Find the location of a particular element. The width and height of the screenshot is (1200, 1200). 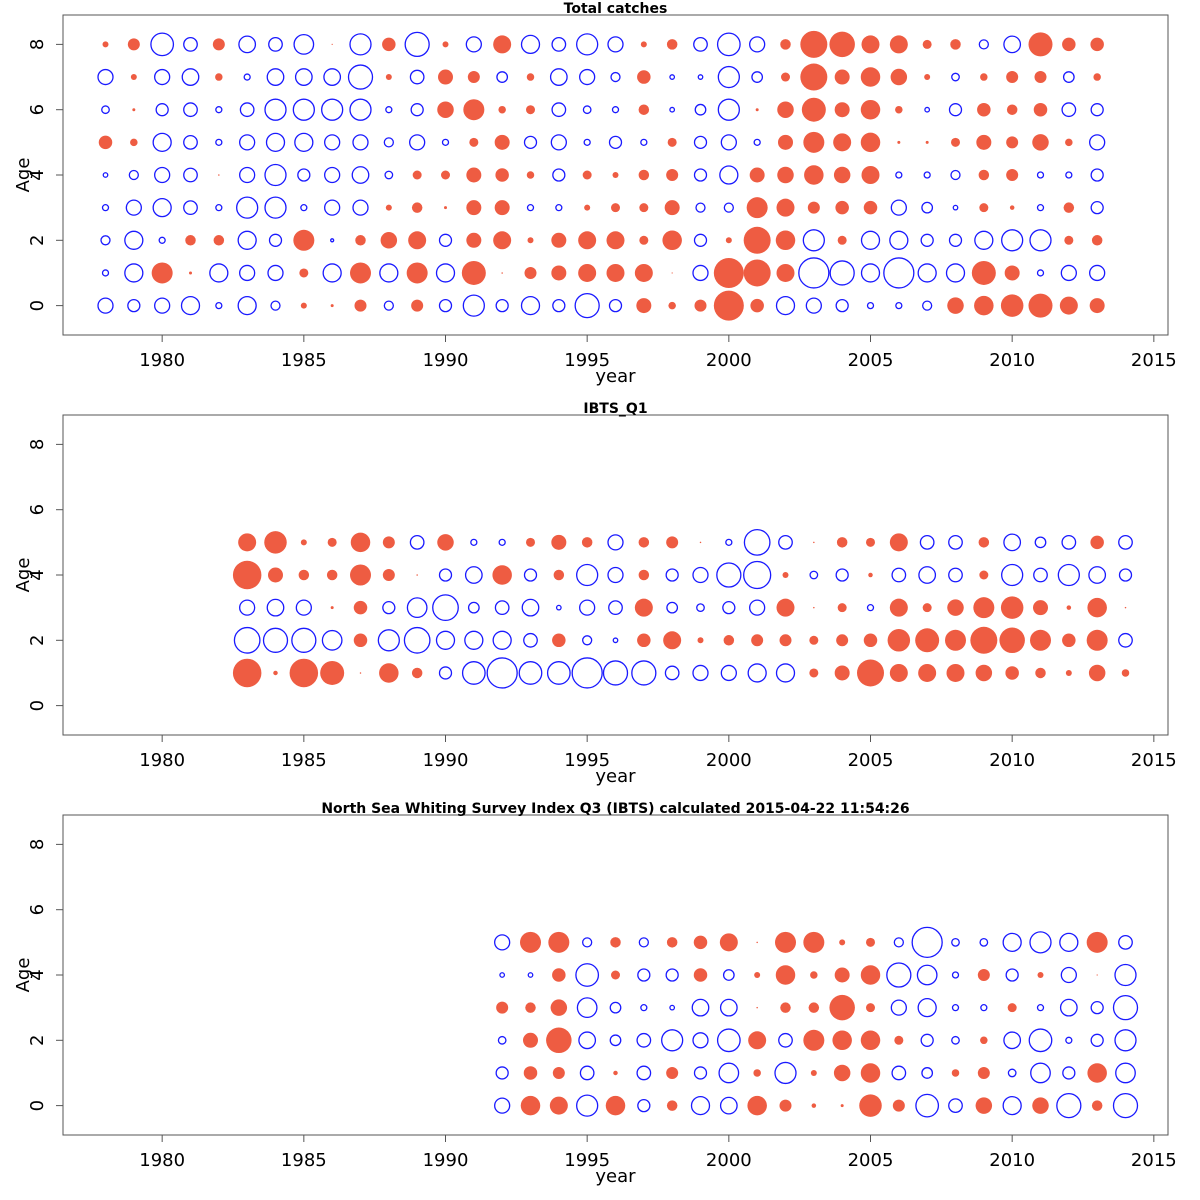

x-tick-label: 2000 is located at coordinates (729, 760).